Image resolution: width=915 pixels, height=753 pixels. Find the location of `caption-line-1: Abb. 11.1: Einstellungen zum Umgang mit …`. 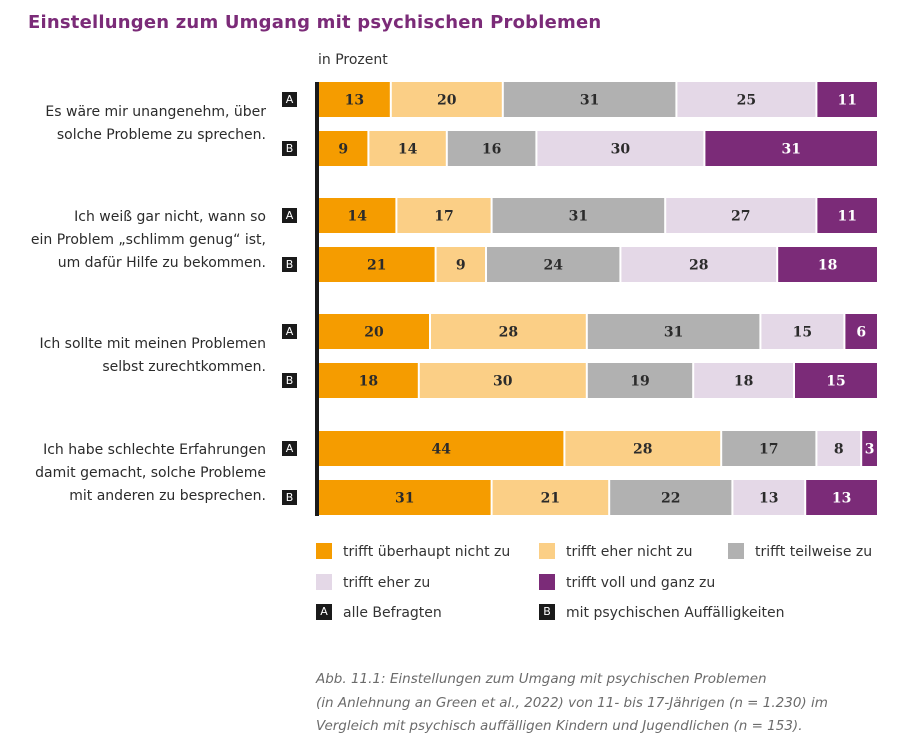

caption-line-1: Abb. 11.1: Einstellungen zum Umgang mit … is located at coordinates (541, 679).